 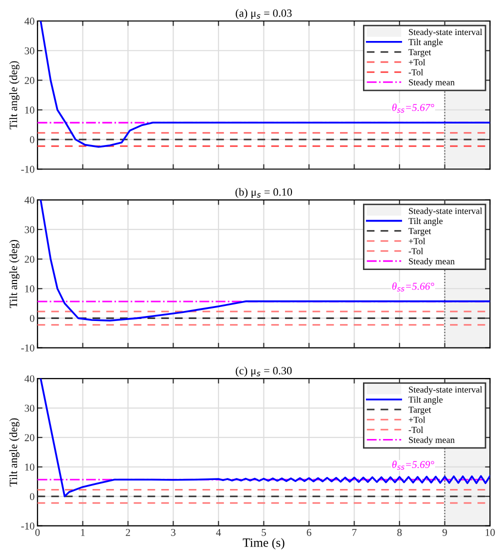 What do you see at coordinates (399, 532) in the screenshot?
I see `x-tick-label: 8` at bounding box center [399, 532].